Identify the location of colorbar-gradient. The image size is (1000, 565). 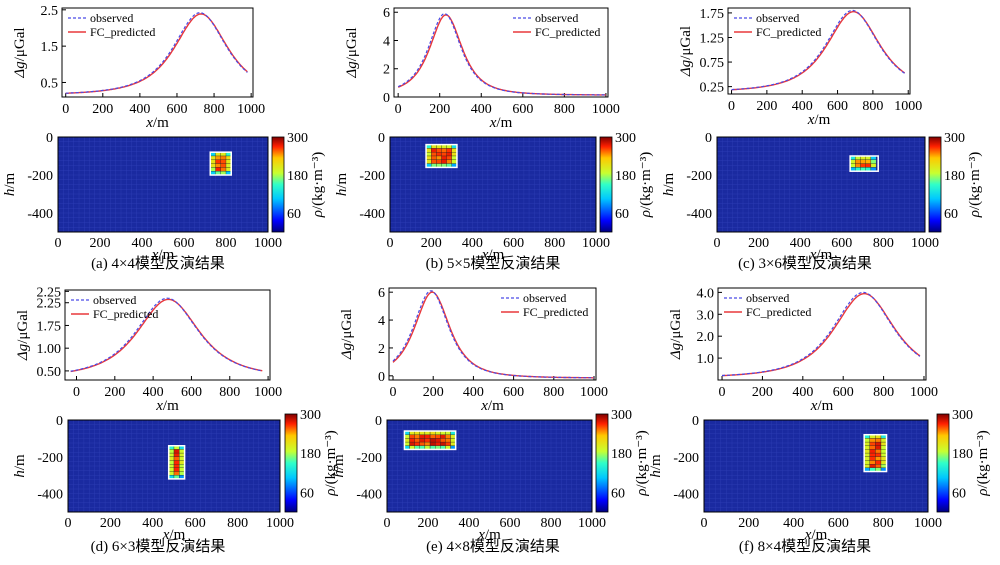
(278, 184).